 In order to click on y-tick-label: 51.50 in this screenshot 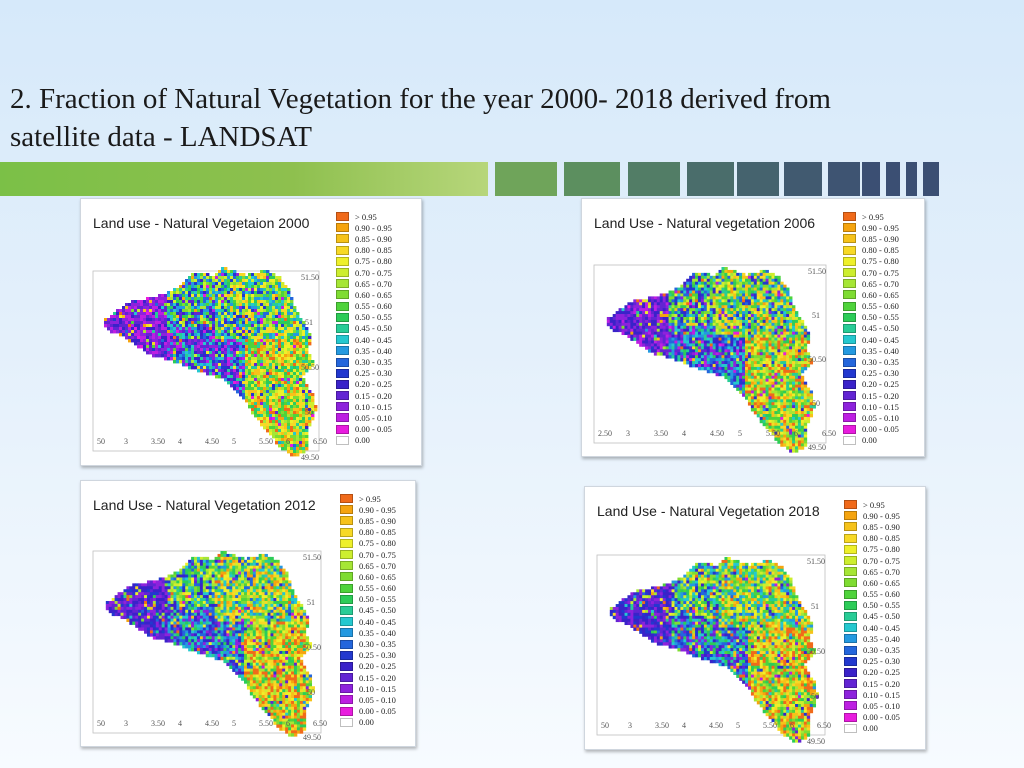, I will do `click(817, 271)`.